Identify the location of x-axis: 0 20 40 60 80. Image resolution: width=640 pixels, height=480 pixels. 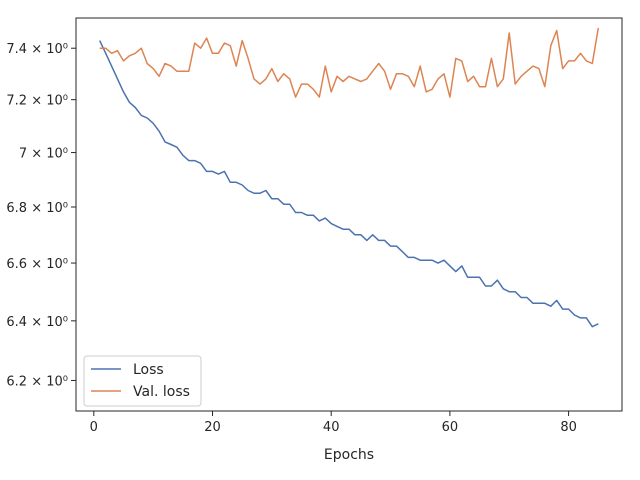
(333, 423).